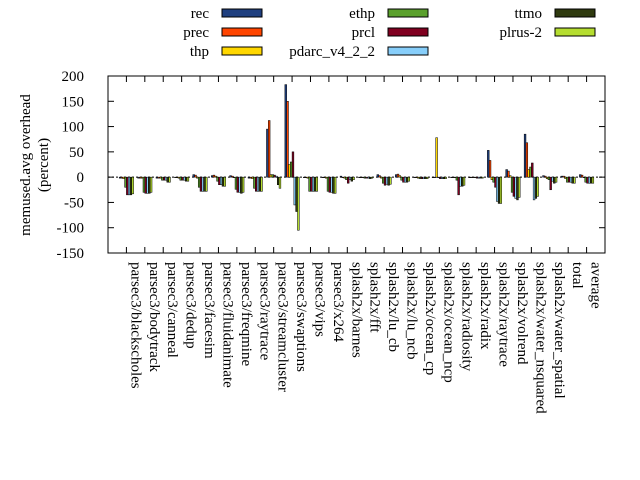 The width and height of the screenshot is (640, 480). Describe the element at coordinates (577, 275) in the screenshot. I see `x-tick-label: total` at that location.